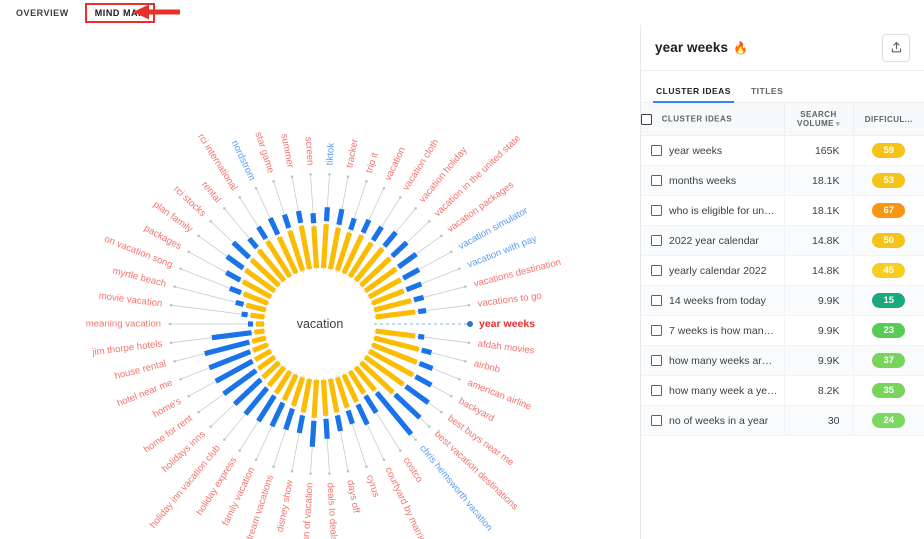 The height and width of the screenshot is (539, 924). I want to click on table-row: year weeks 165K 59, so click(782, 150).